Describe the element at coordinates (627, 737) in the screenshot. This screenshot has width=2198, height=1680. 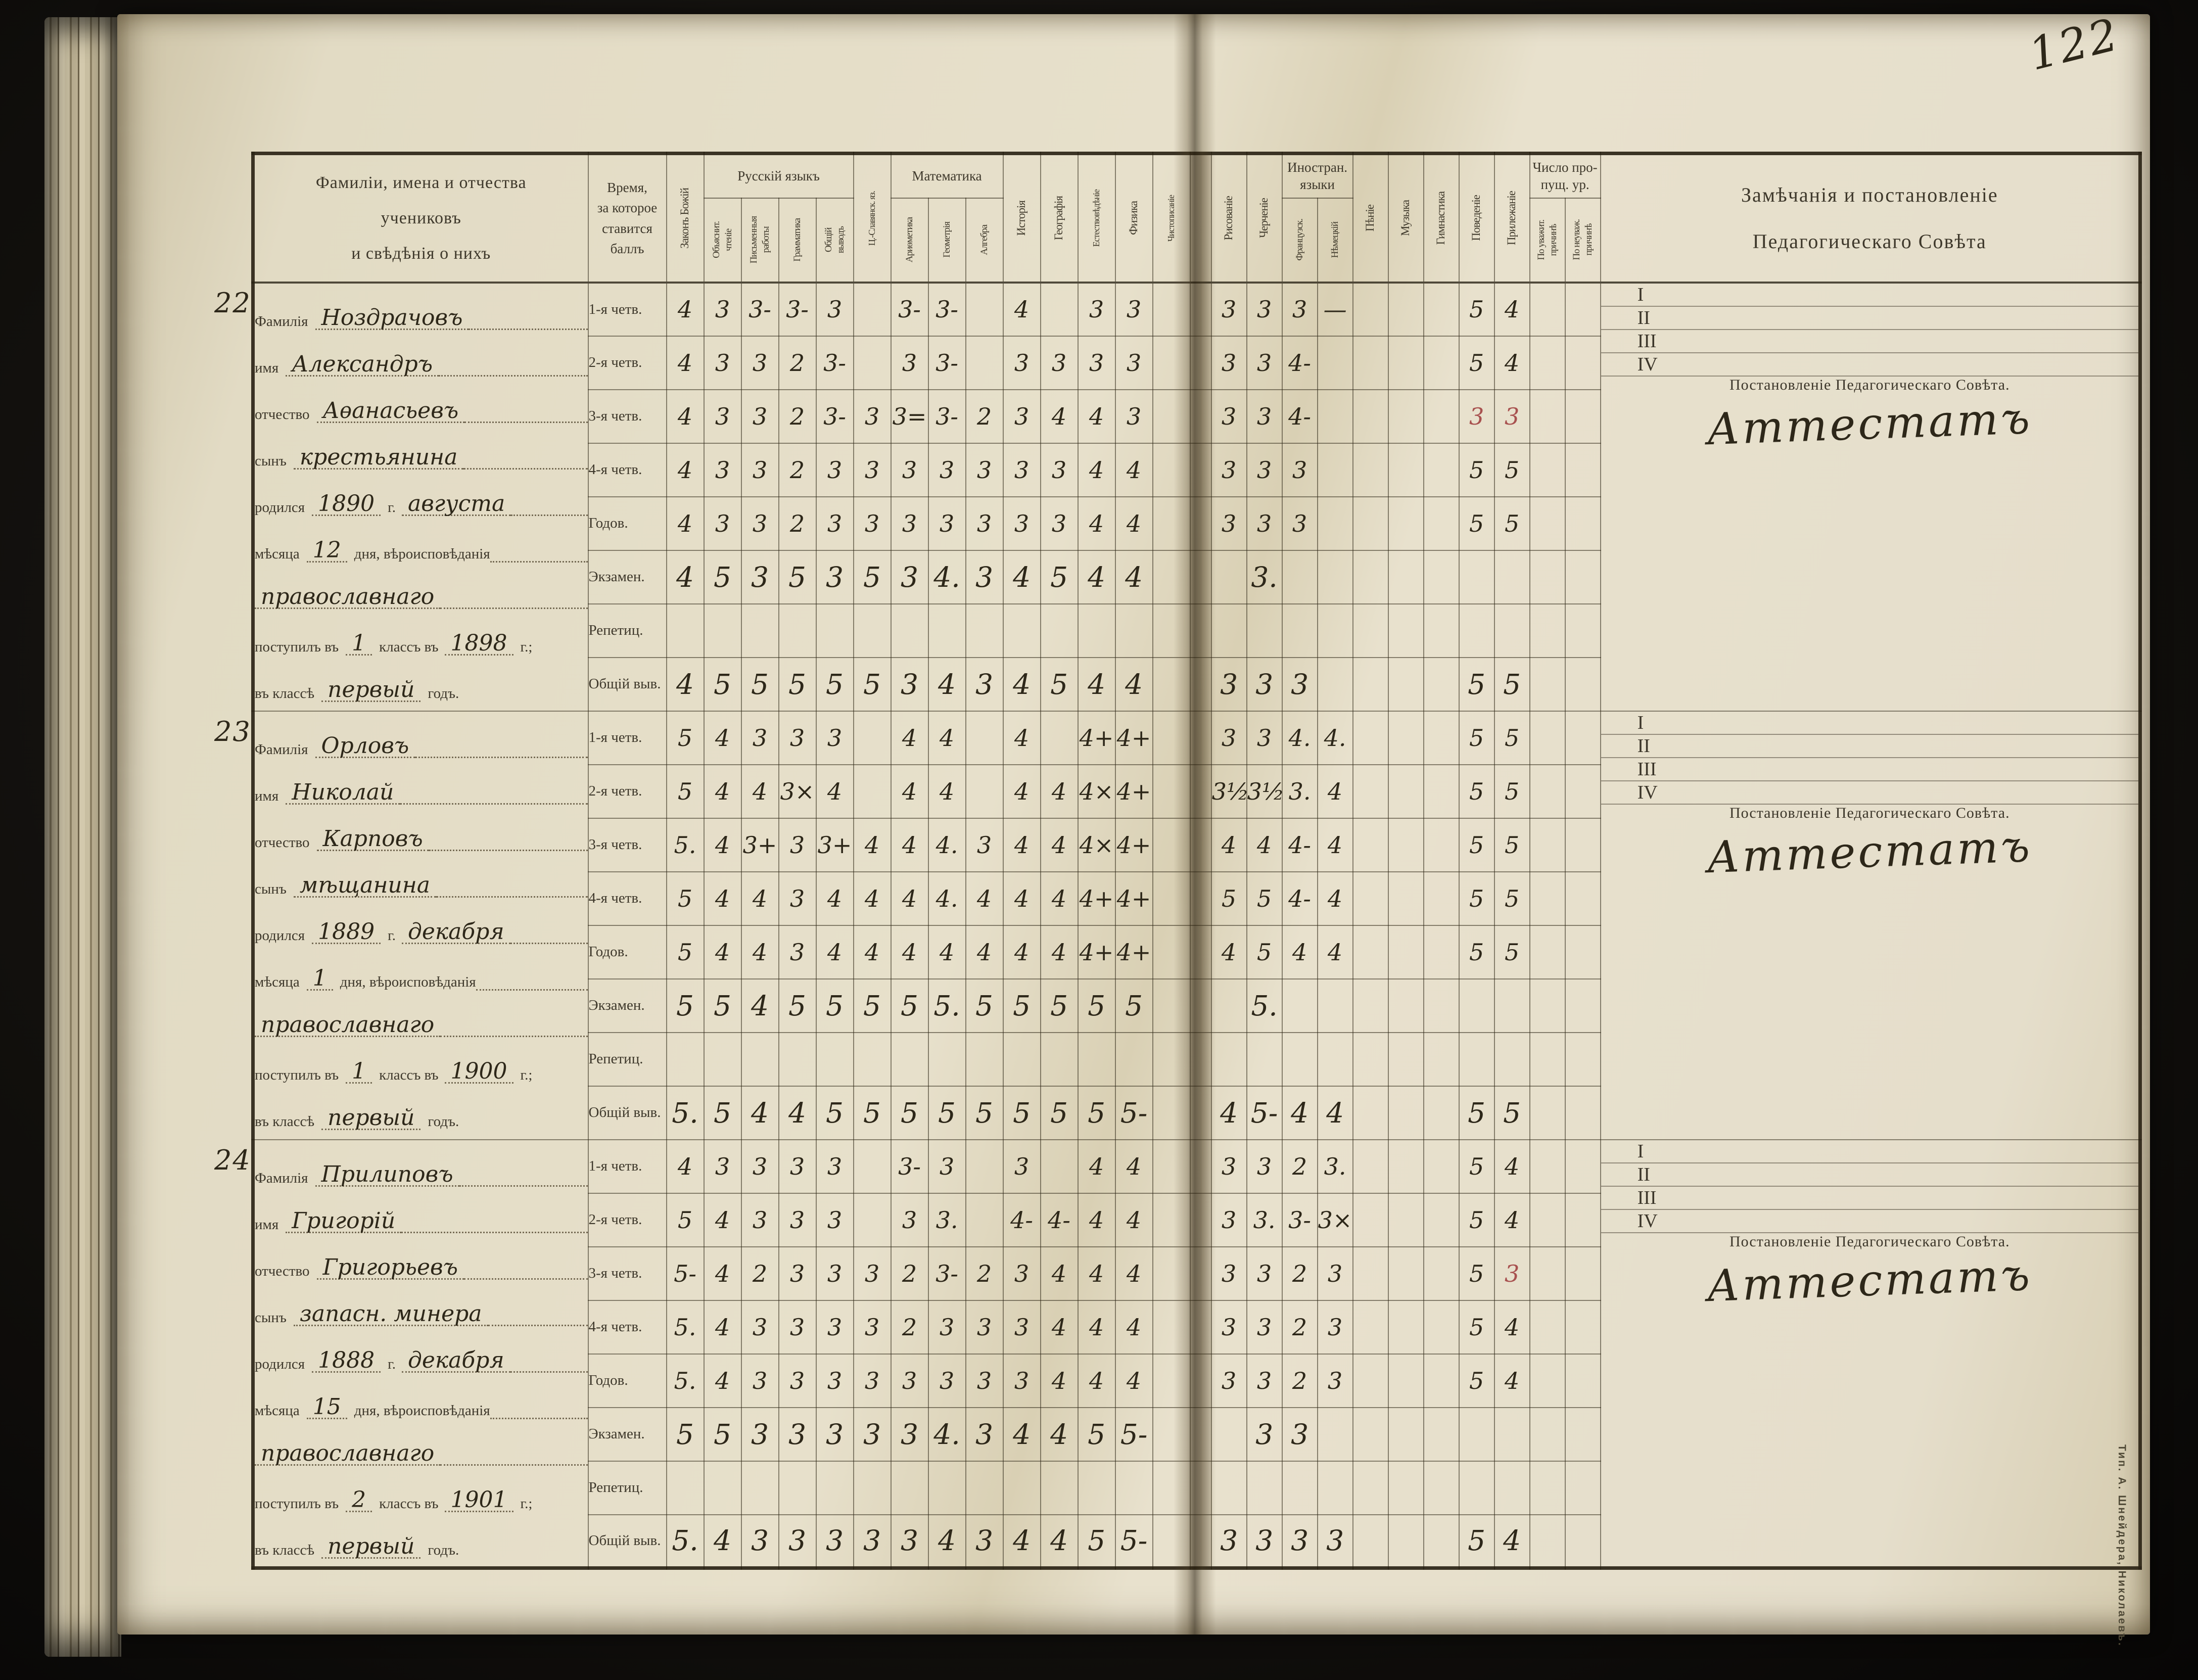
I see `period-label: 1-я четв.` at that location.